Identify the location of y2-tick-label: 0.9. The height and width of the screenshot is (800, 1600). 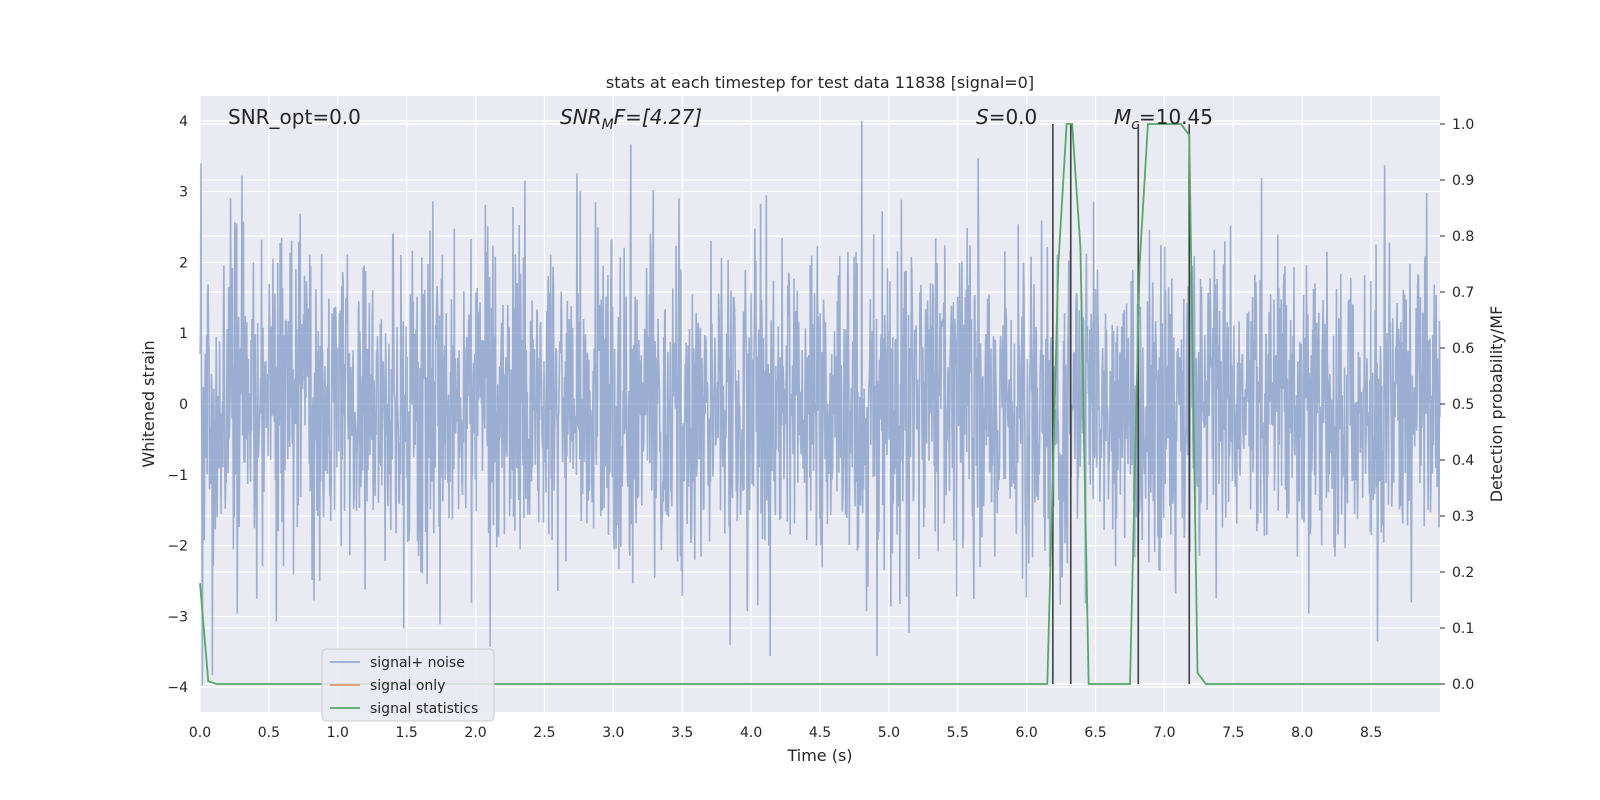
(1463, 181).